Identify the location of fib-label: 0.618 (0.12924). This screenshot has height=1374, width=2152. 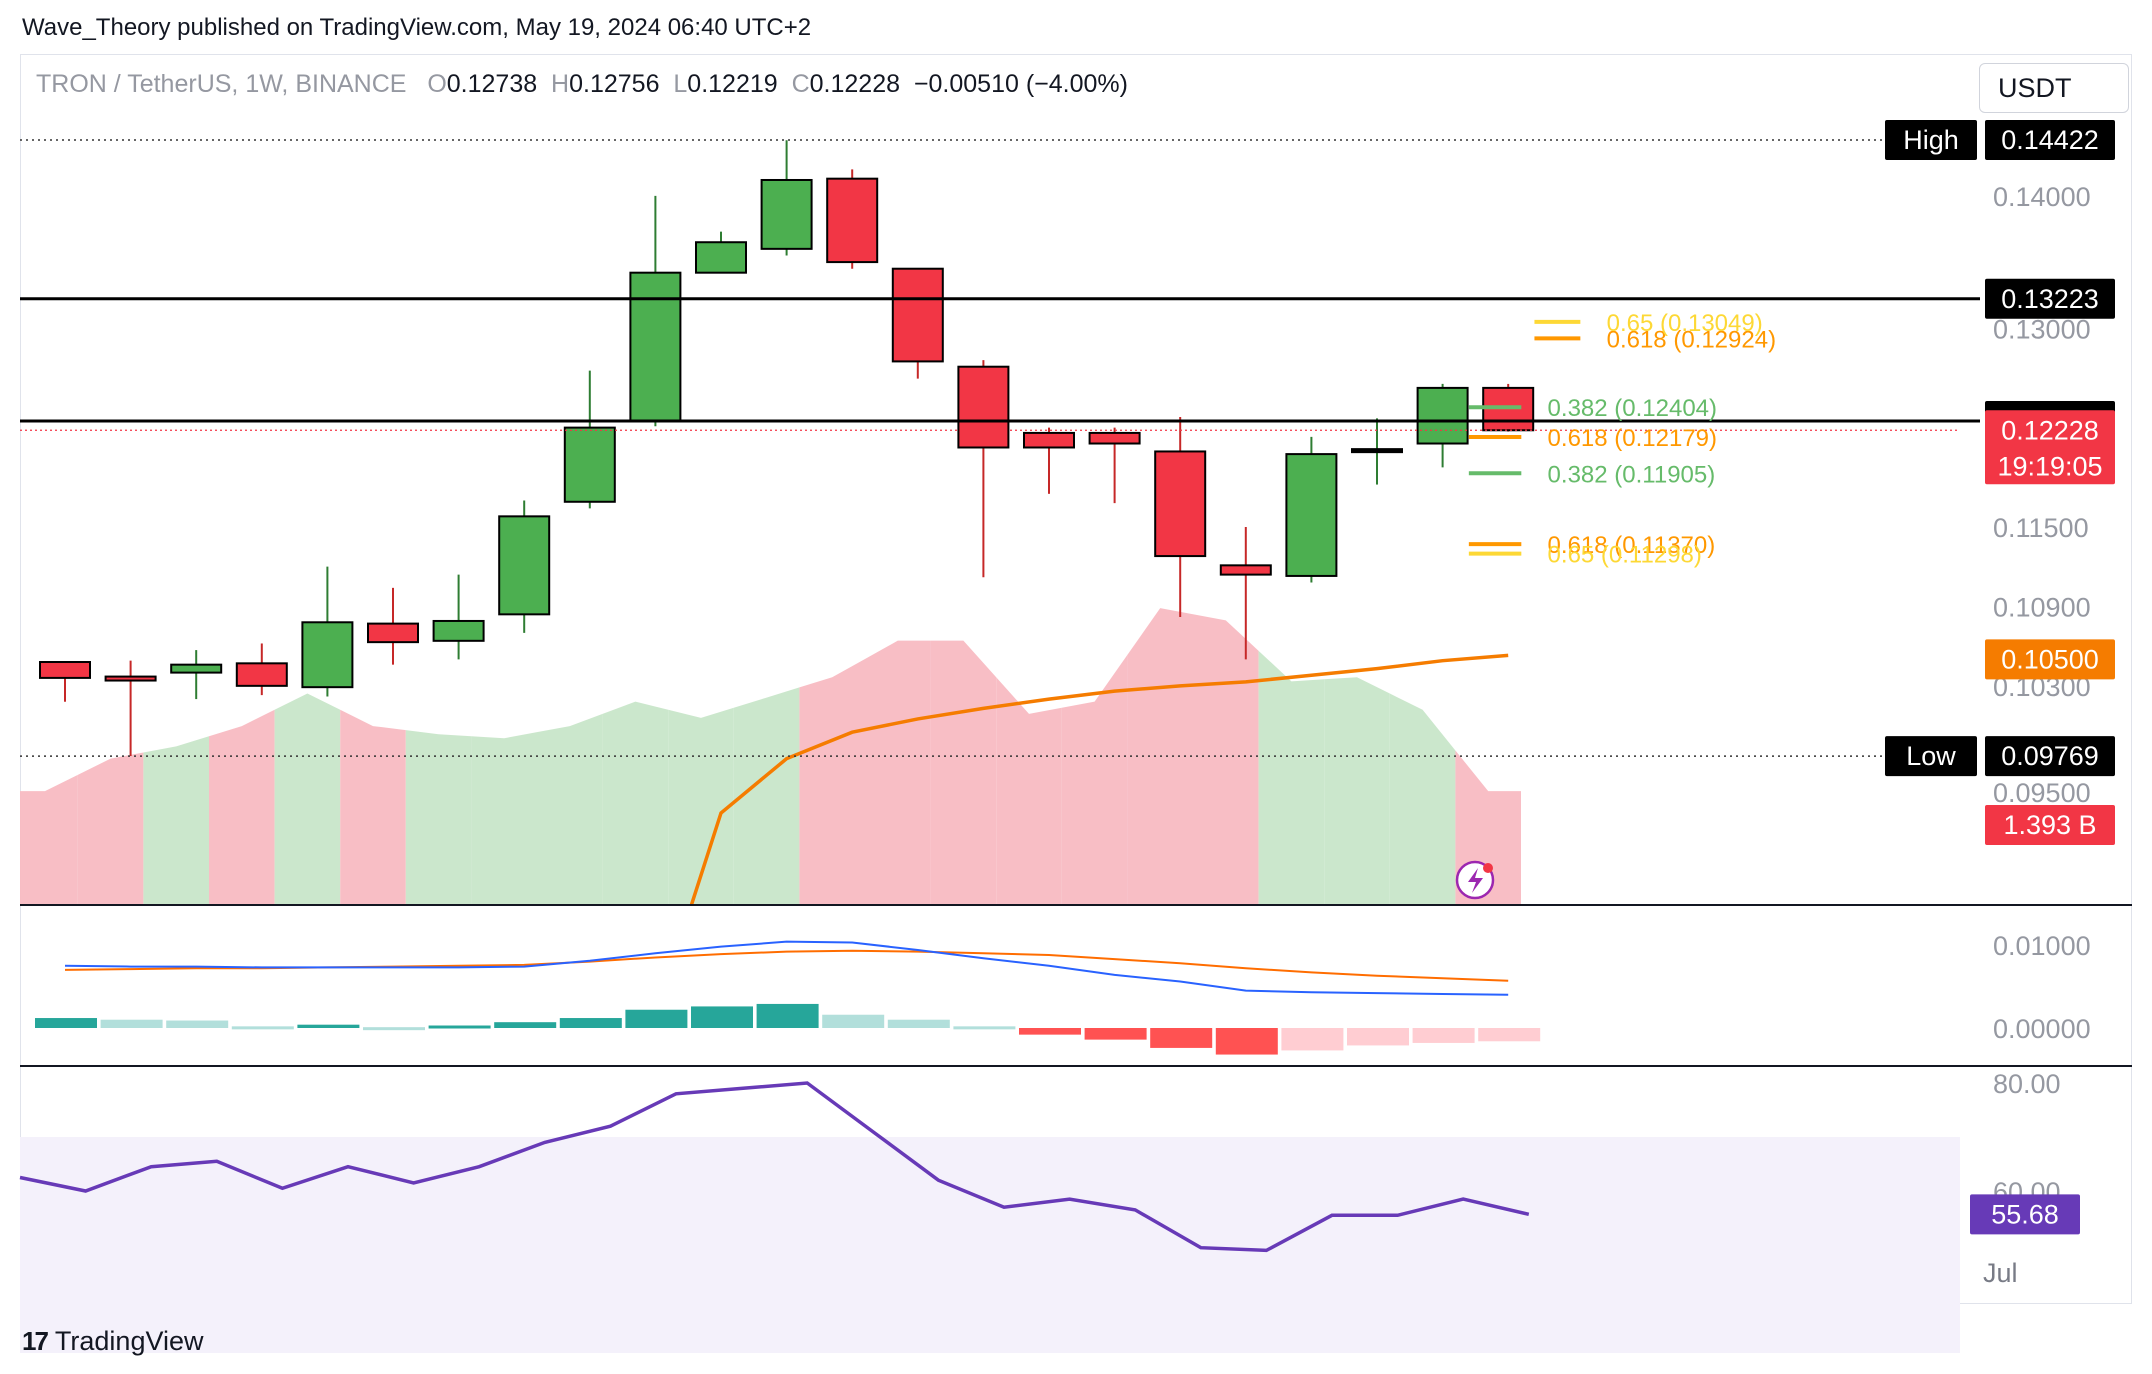
(1691, 339).